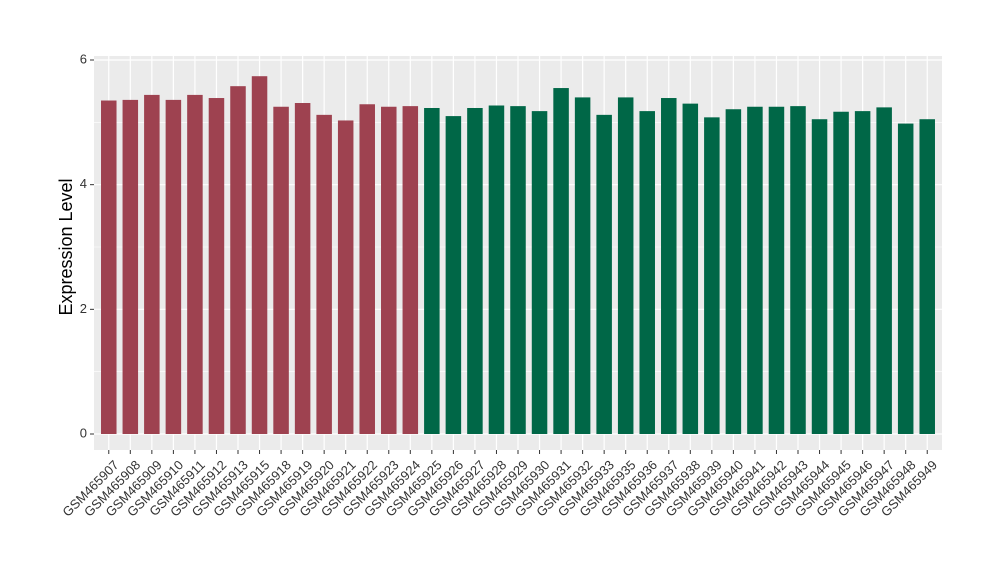 The width and height of the screenshot is (1000, 580). Describe the element at coordinates (83, 308) in the screenshot. I see `y-tick-label: 2` at that location.